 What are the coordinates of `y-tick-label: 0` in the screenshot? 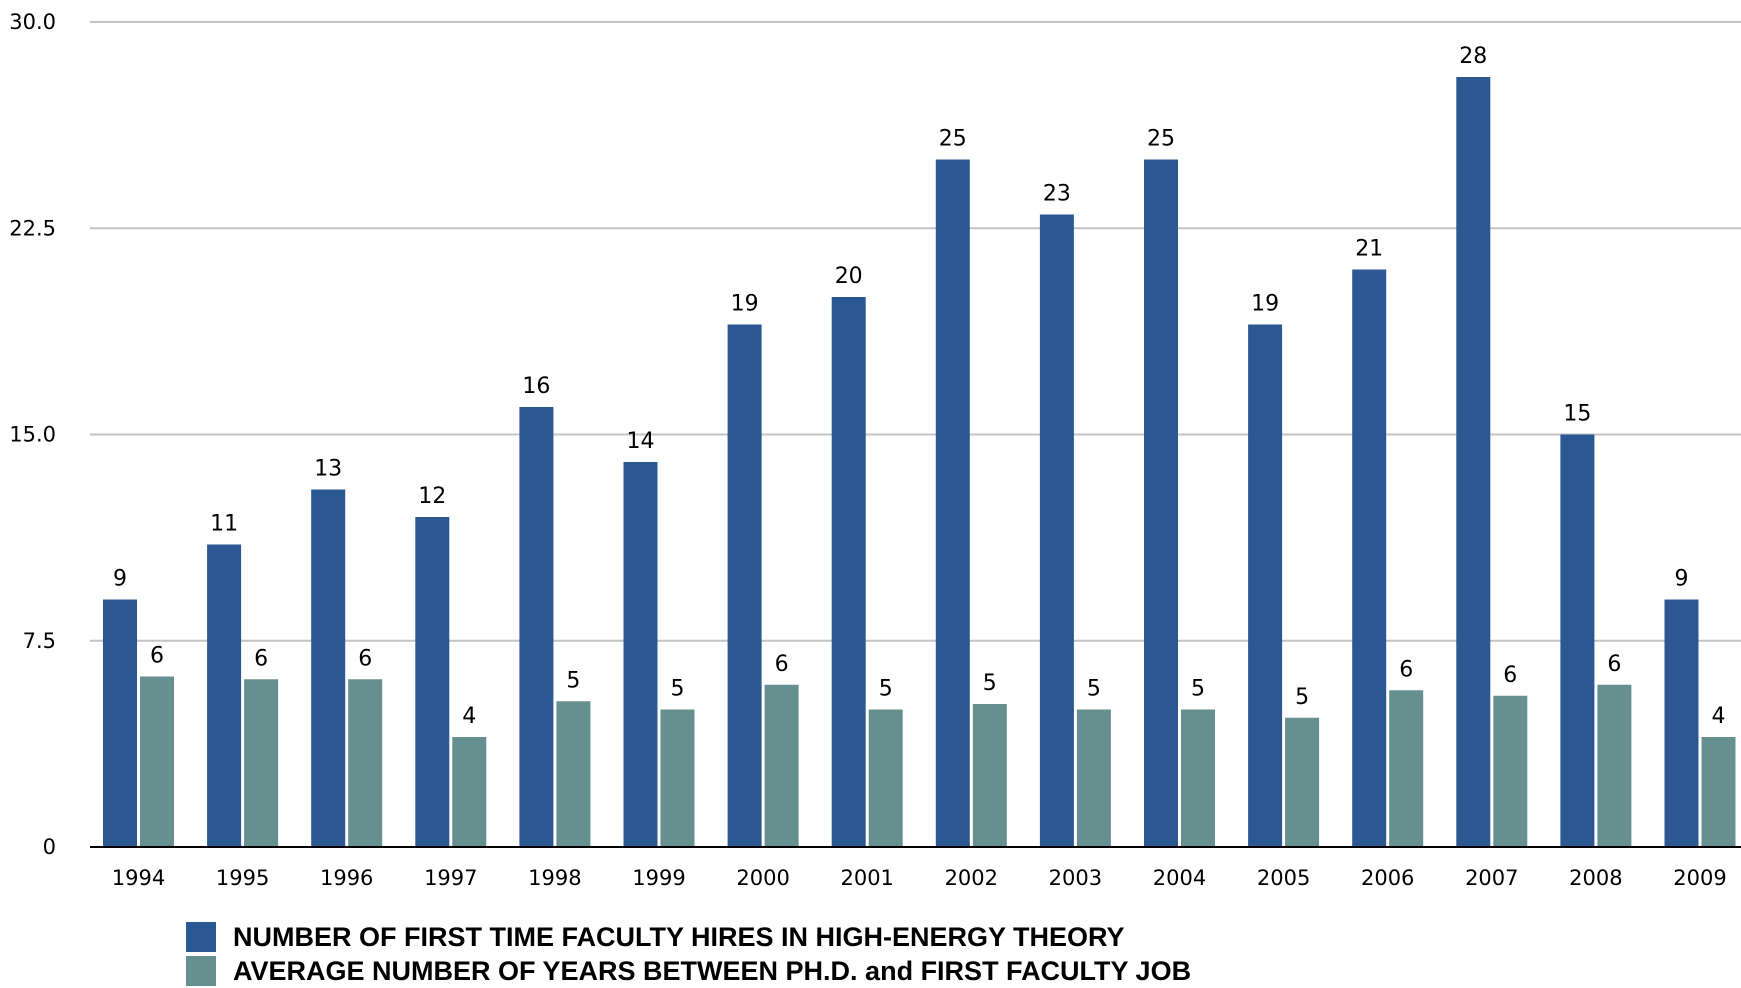 It's located at (49, 847).